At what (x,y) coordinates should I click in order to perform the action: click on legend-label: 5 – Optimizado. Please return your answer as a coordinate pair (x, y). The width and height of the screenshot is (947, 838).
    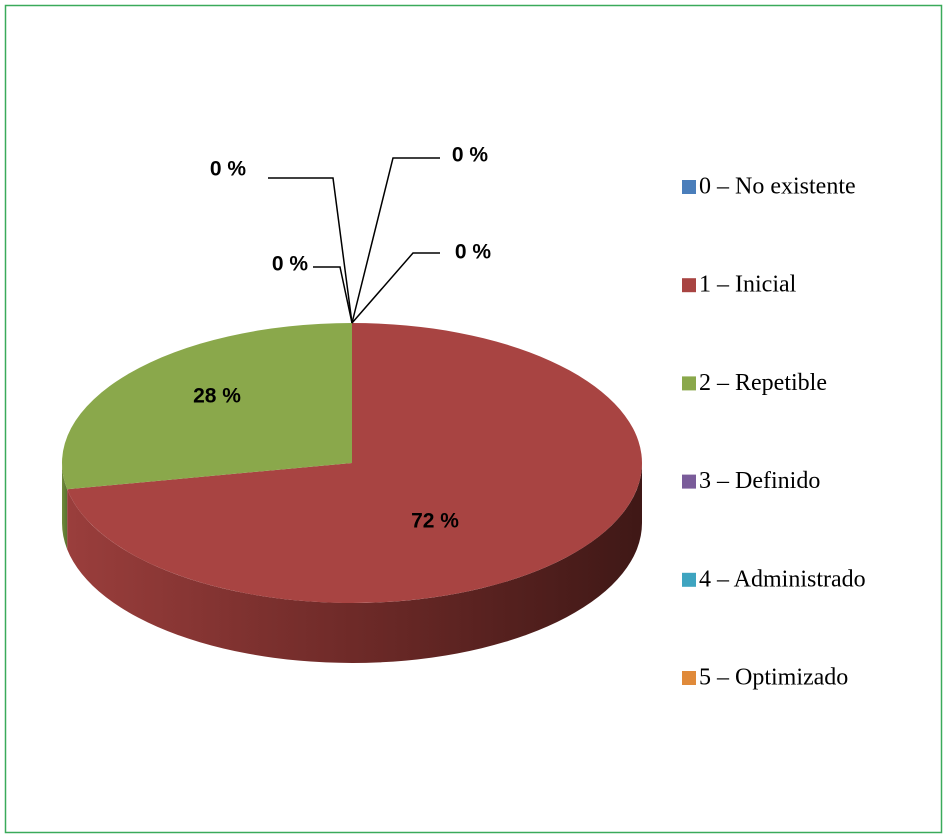
    Looking at the image, I should click on (773, 678).